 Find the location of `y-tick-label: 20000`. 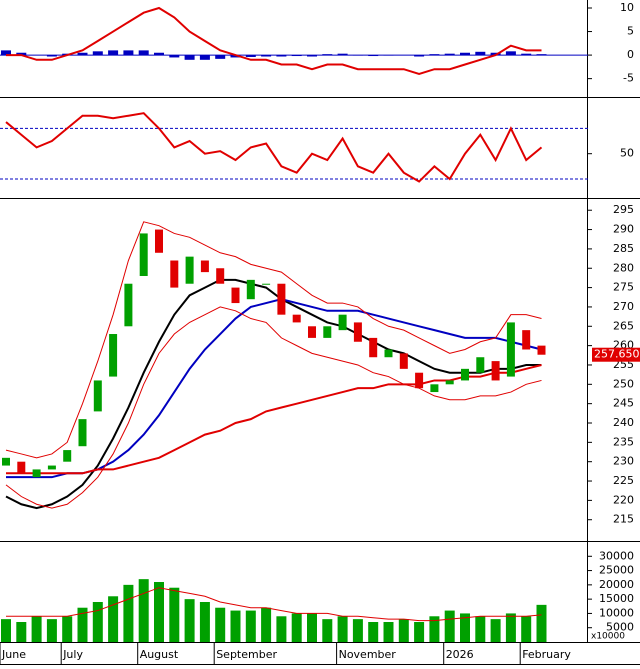

y-tick-label: 20000 is located at coordinates (616, 584).